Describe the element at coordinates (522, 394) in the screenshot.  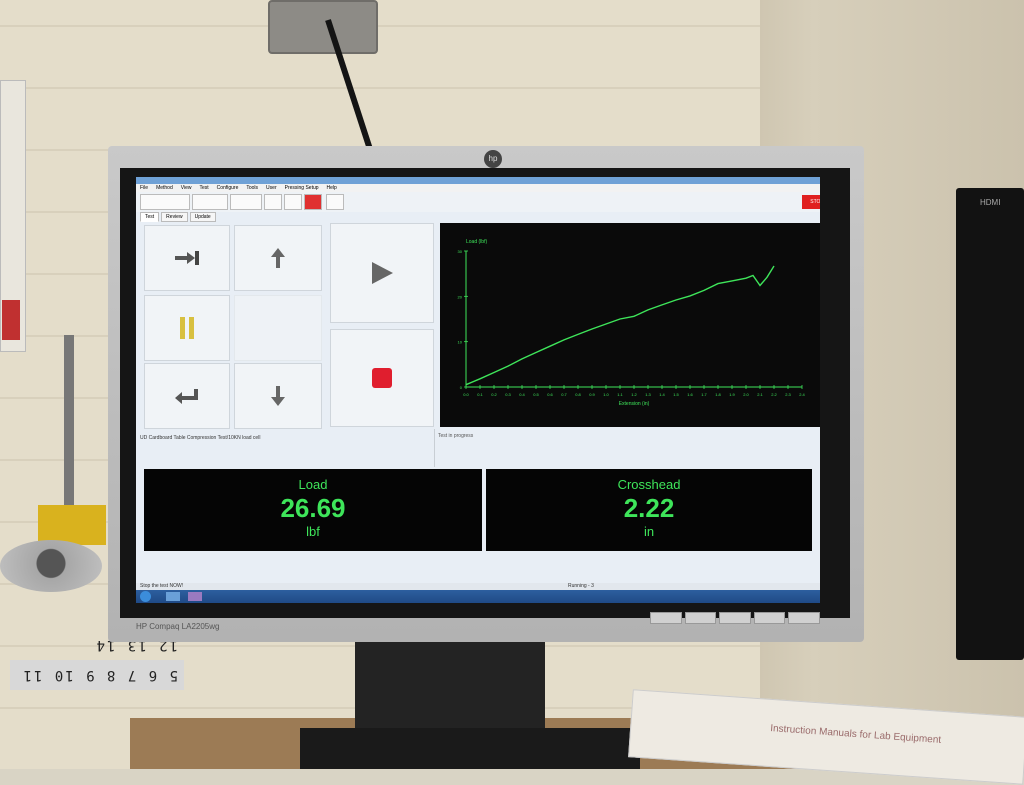
I see `x-tick-label: 0.4` at that location.